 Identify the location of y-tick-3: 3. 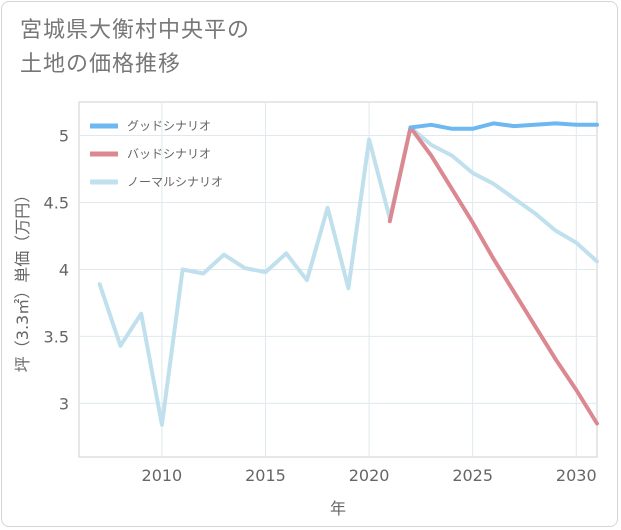
(64, 403).